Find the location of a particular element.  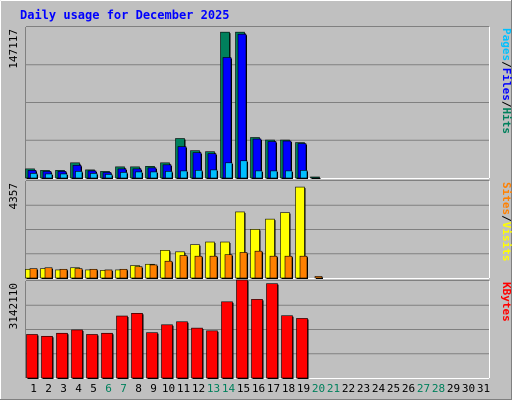

day-label-14: 14 is located at coordinates (229, 388).